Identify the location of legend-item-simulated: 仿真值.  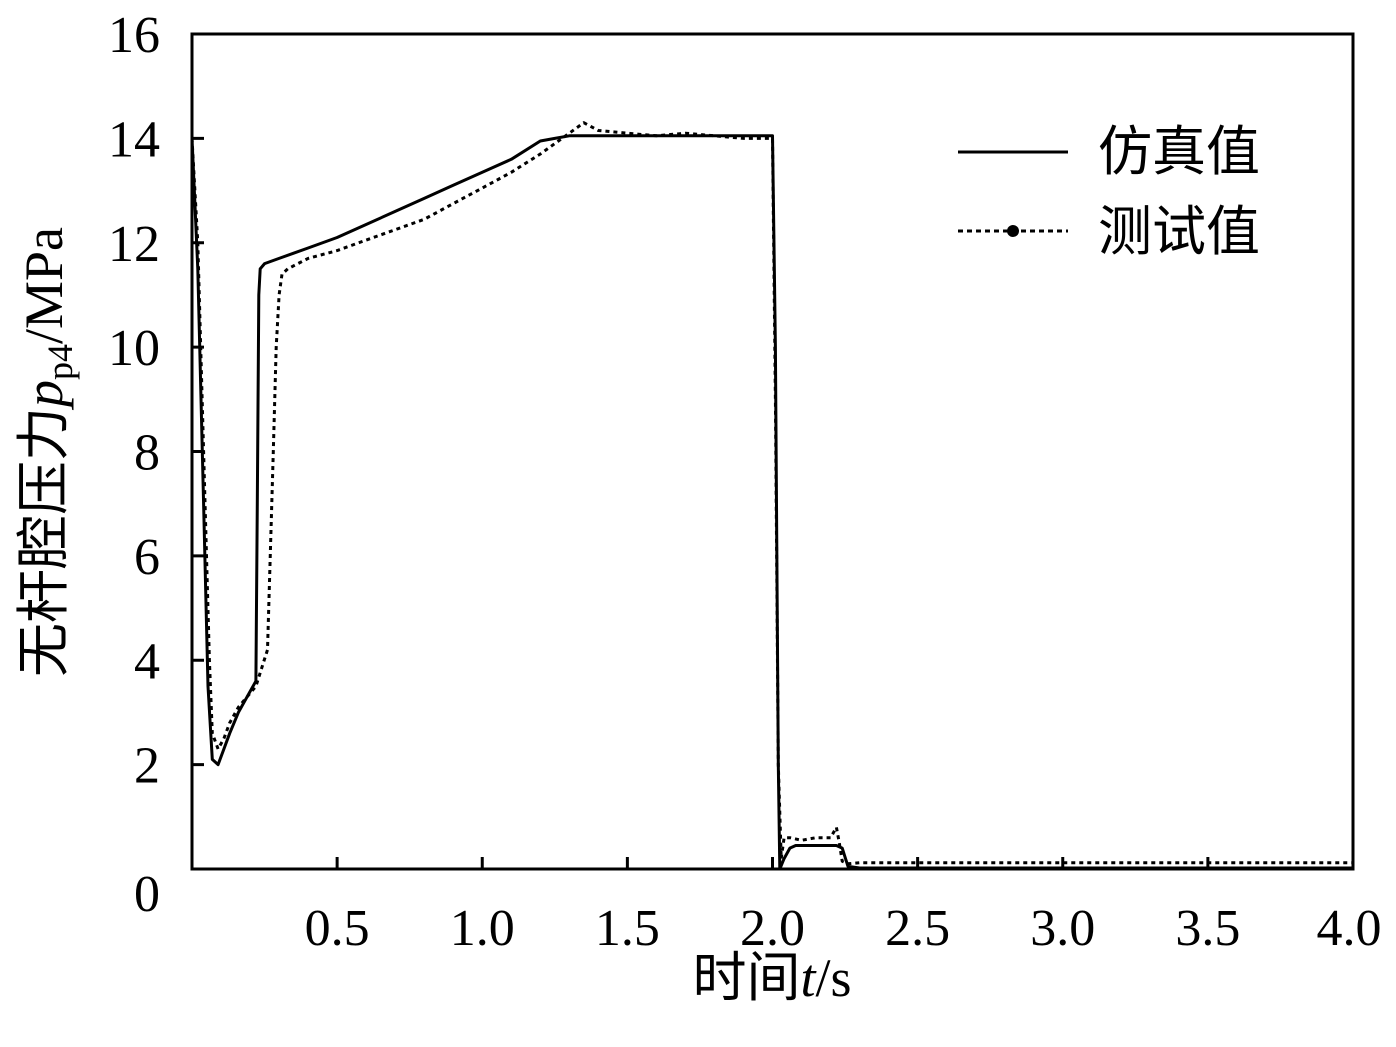
(1109, 152).